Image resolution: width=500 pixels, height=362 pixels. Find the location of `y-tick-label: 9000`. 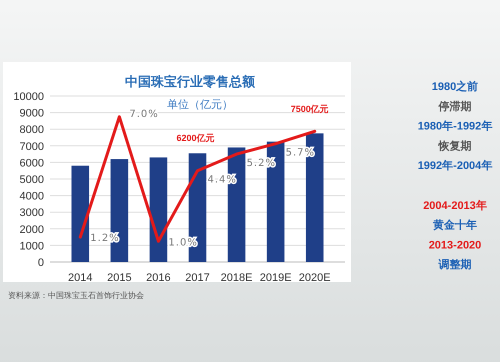

y-tick-label: 9000 is located at coordinates (32, 114).